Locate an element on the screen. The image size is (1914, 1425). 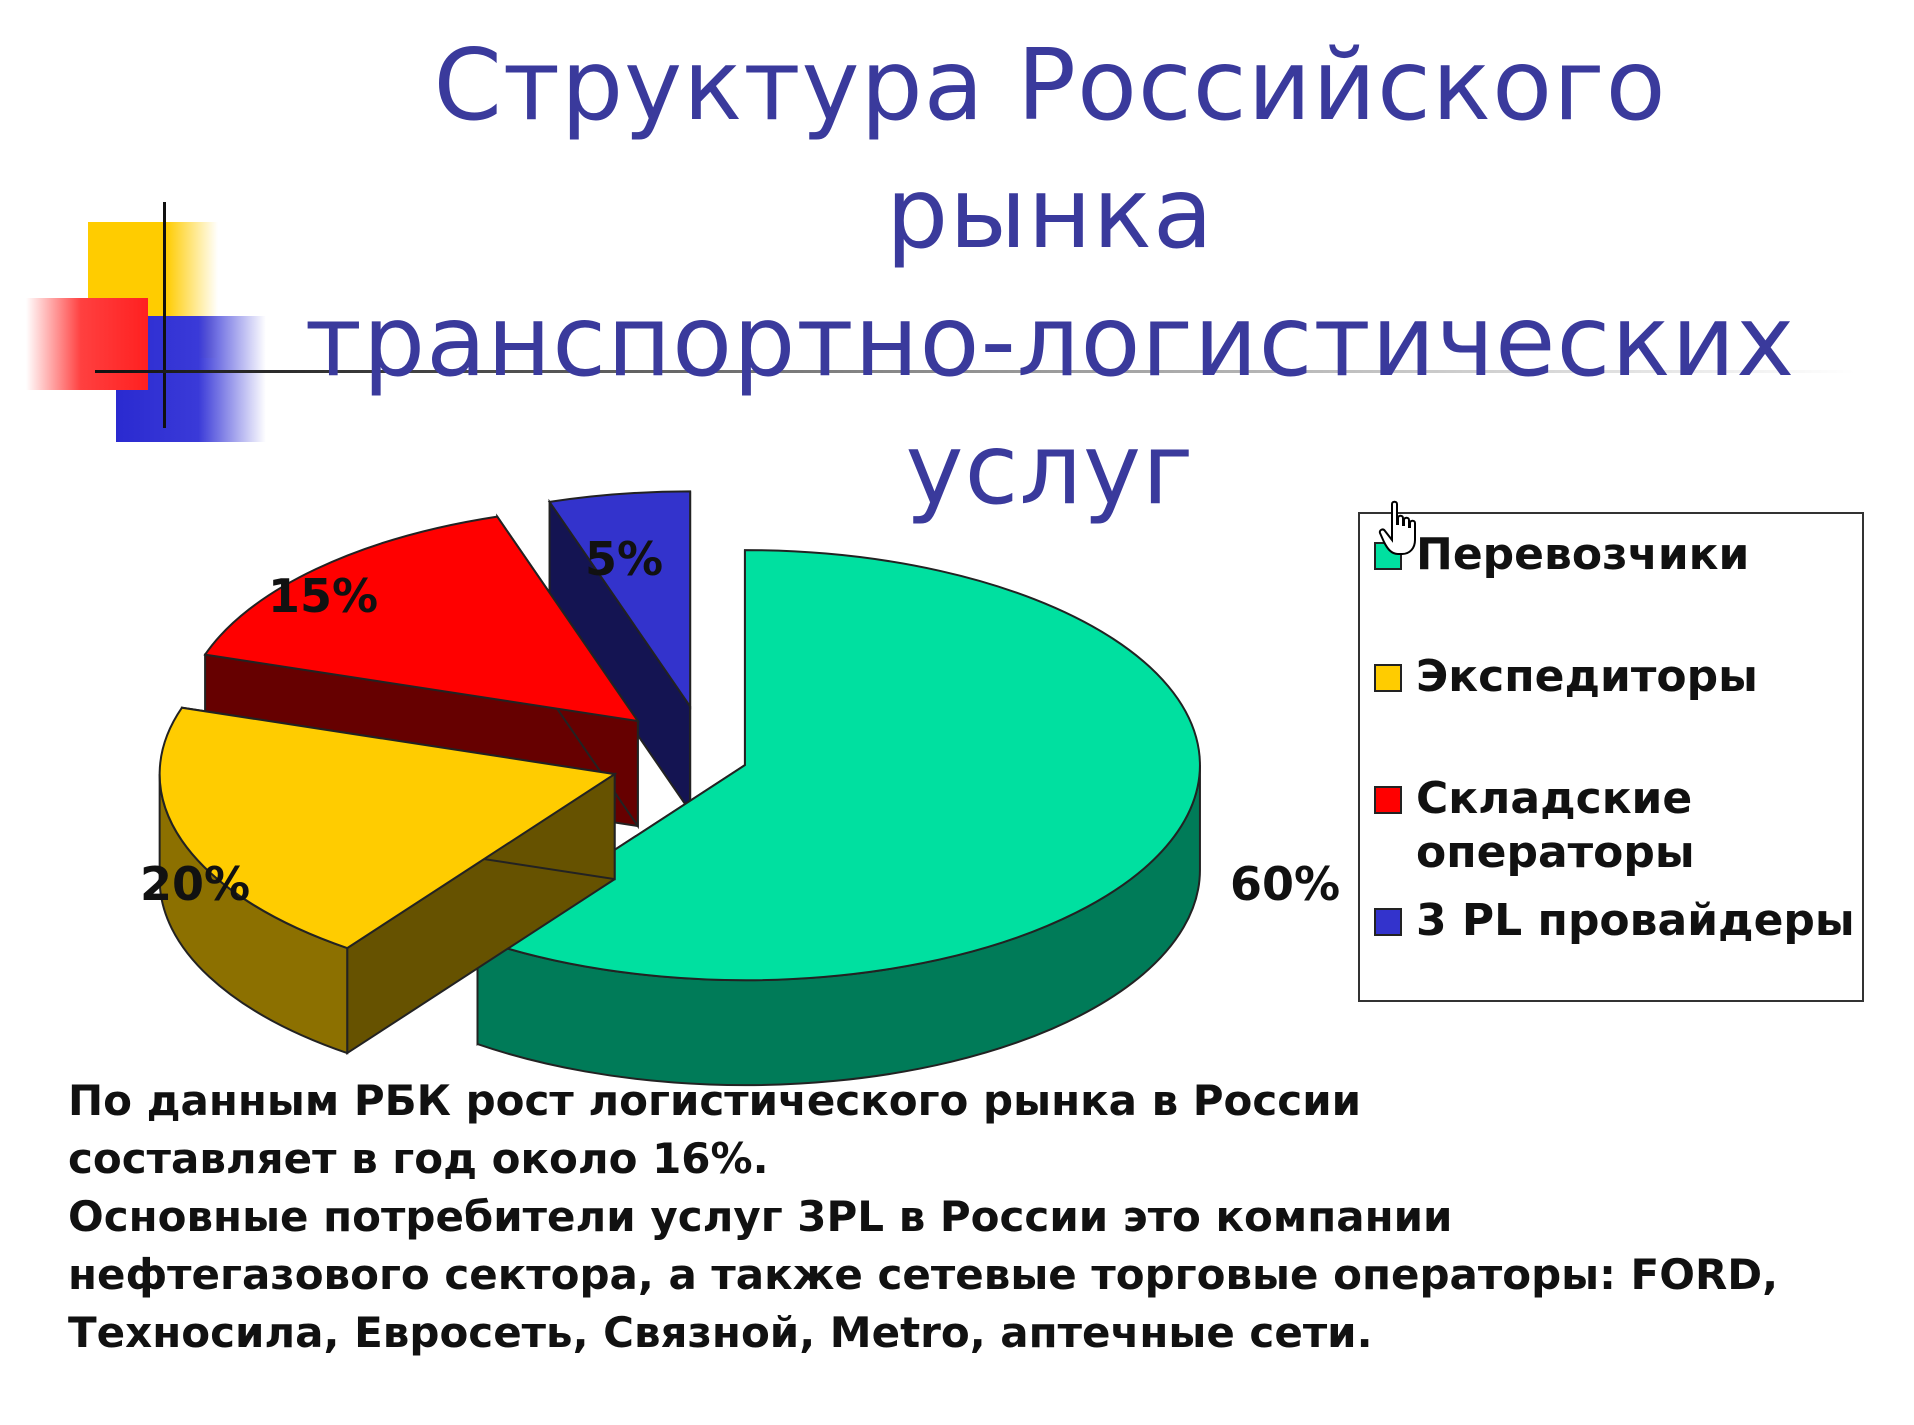
slice-3pl is located at coordinates (619, 652).